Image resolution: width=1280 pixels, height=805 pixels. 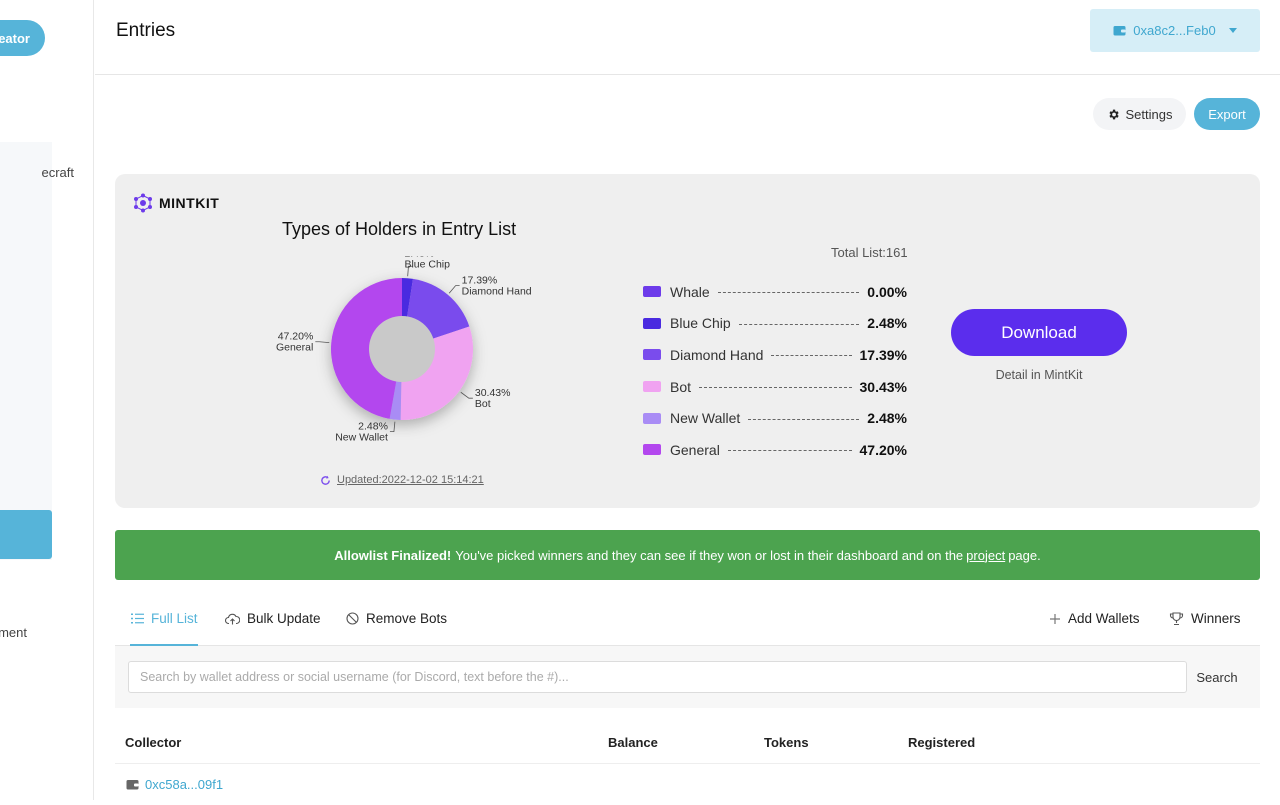 I want to click on refresh-icon, so click(x=325, y=480).